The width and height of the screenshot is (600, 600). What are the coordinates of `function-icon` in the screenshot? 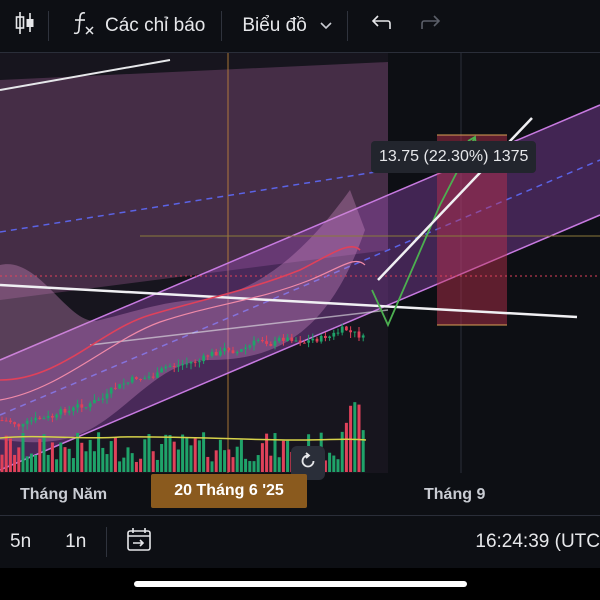 It's located at (83, 26).